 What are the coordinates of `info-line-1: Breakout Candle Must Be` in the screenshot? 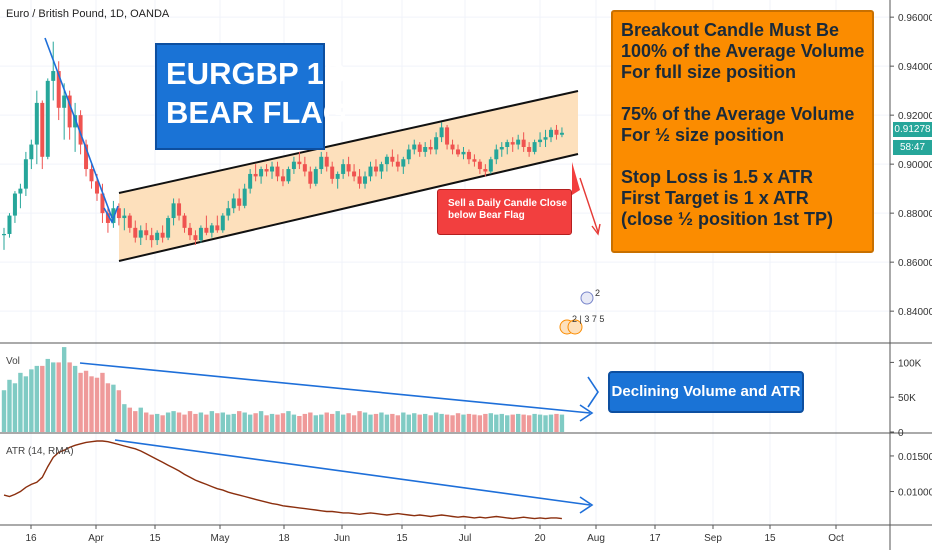 It's located at (730, 30).